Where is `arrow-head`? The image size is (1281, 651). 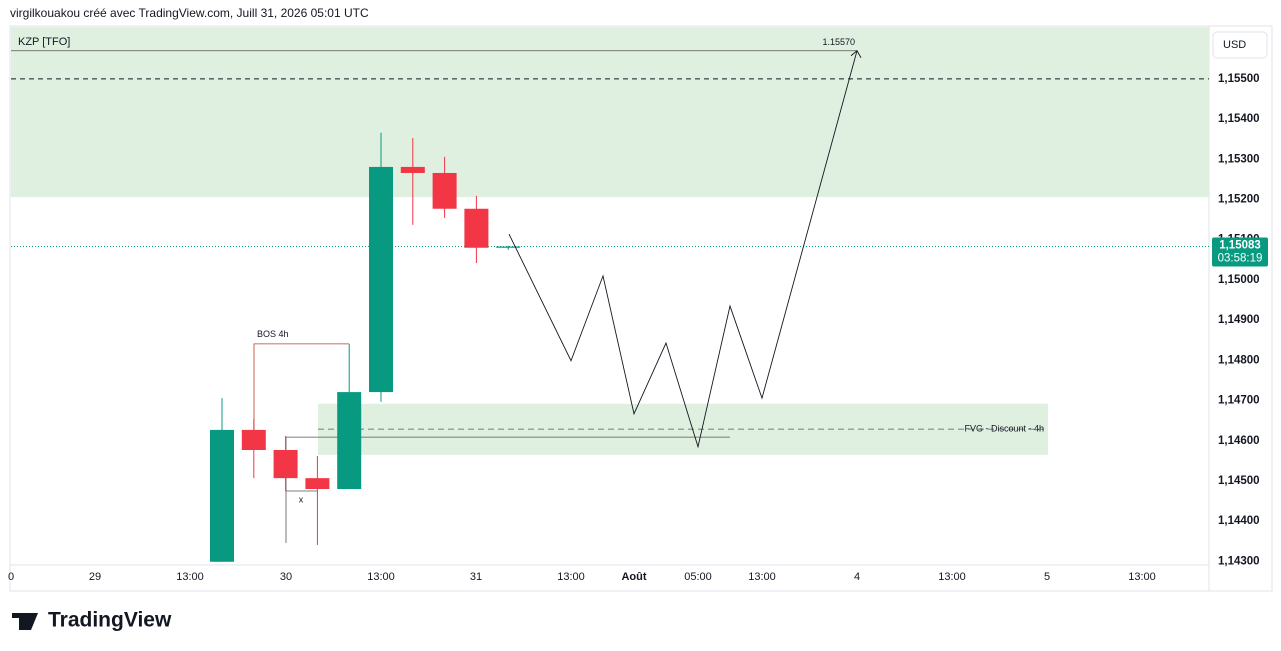
arrow-head is located at coordinates (856, 54).